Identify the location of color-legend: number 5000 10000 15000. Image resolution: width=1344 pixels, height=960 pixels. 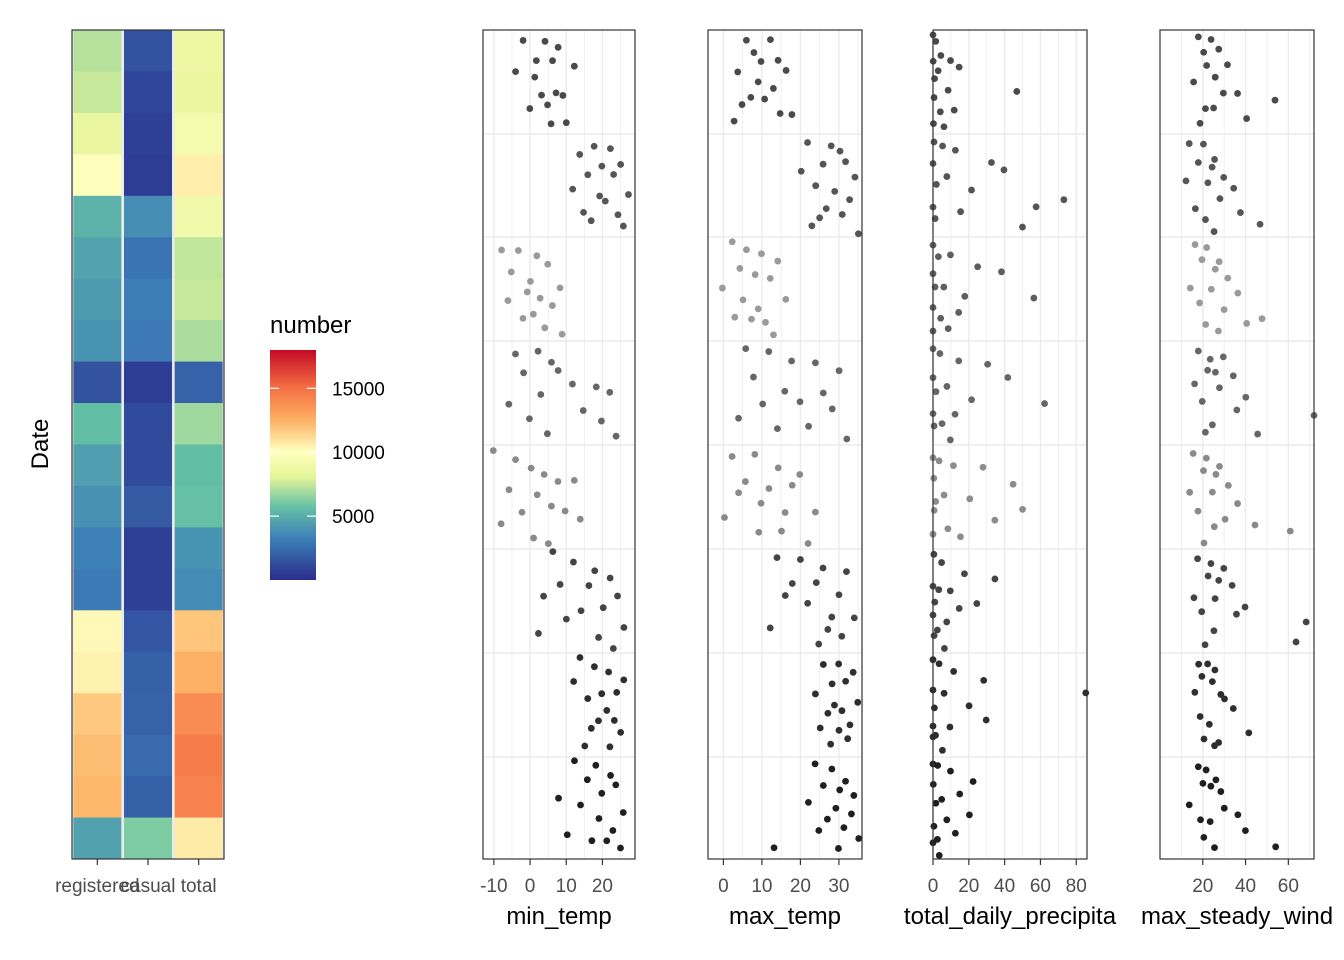
(327, 446).